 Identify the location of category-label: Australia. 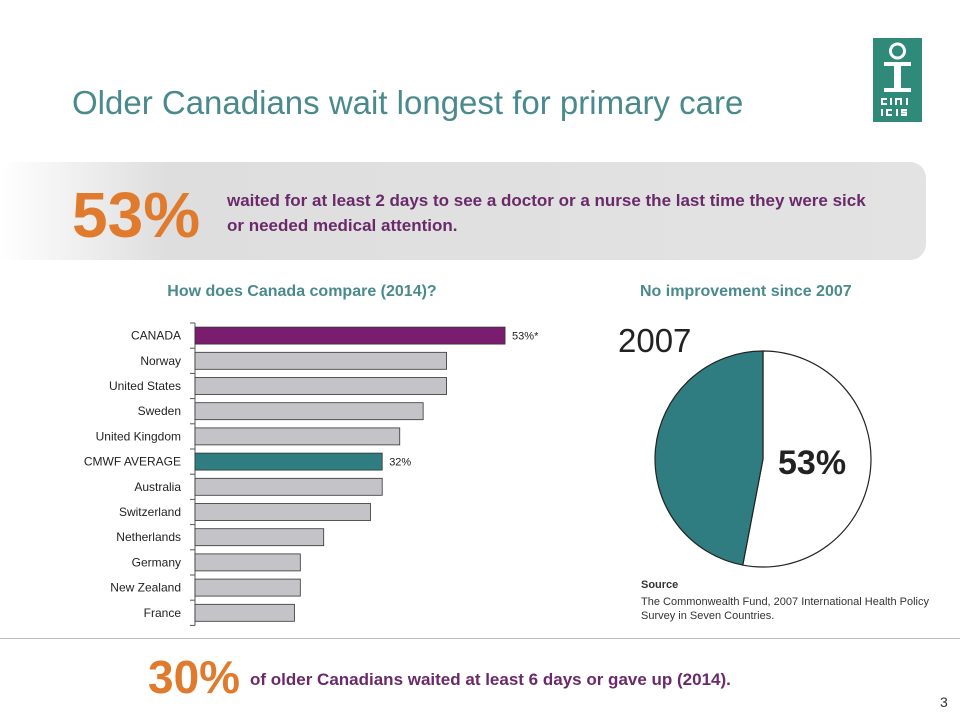
(157, 487).